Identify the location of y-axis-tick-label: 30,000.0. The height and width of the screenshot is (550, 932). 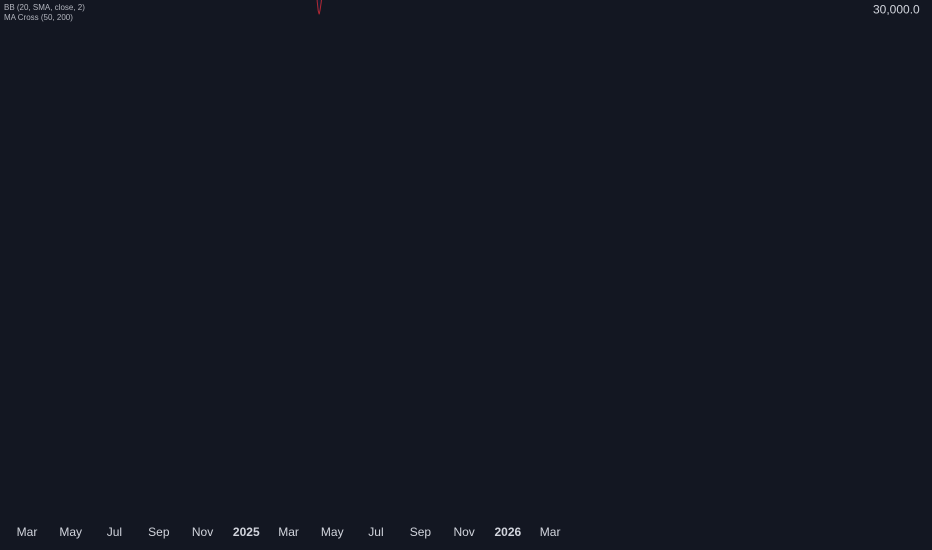
(896, 9).